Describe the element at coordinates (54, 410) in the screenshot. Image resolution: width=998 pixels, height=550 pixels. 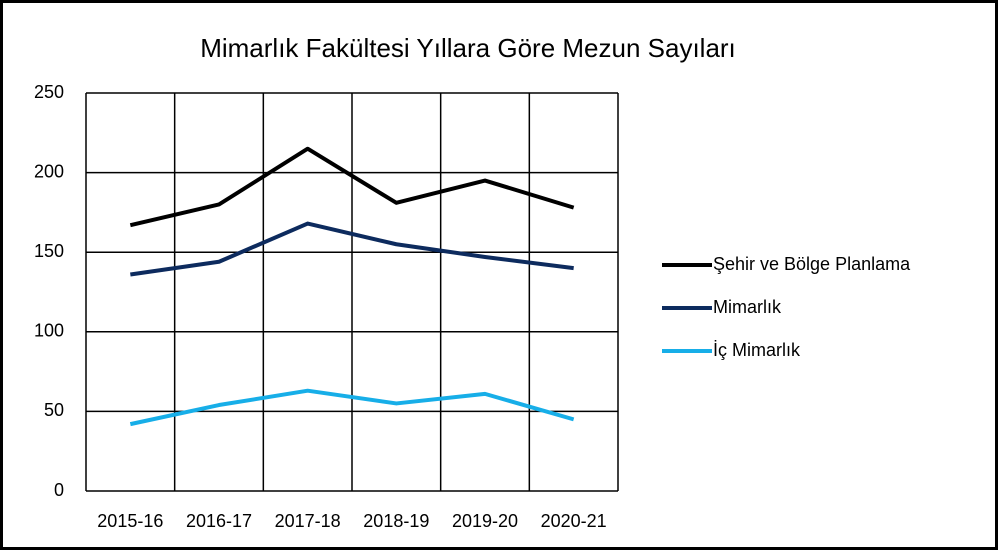
I see `y-tick-label: 50` at that location.